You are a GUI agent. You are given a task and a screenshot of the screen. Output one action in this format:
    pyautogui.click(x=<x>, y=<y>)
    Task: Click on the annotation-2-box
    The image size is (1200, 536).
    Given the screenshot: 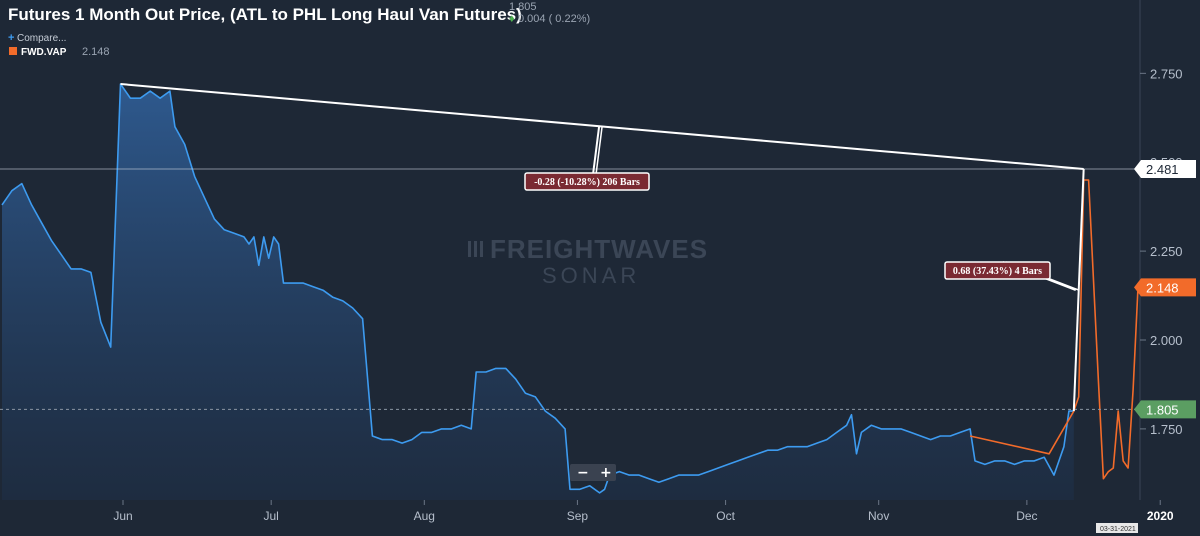 What is the action you would take?
    pyautogui.click(x=997, y=270)
    